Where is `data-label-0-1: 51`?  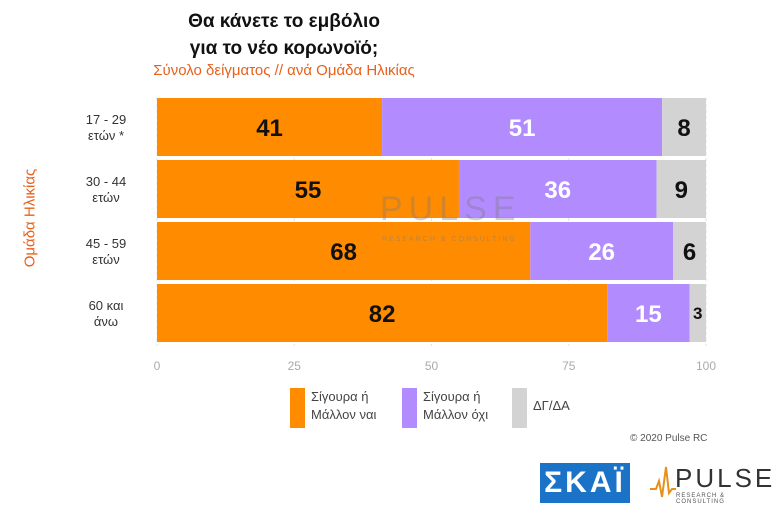
data-label-0-1: 51 is located at coordinates (522, 128).